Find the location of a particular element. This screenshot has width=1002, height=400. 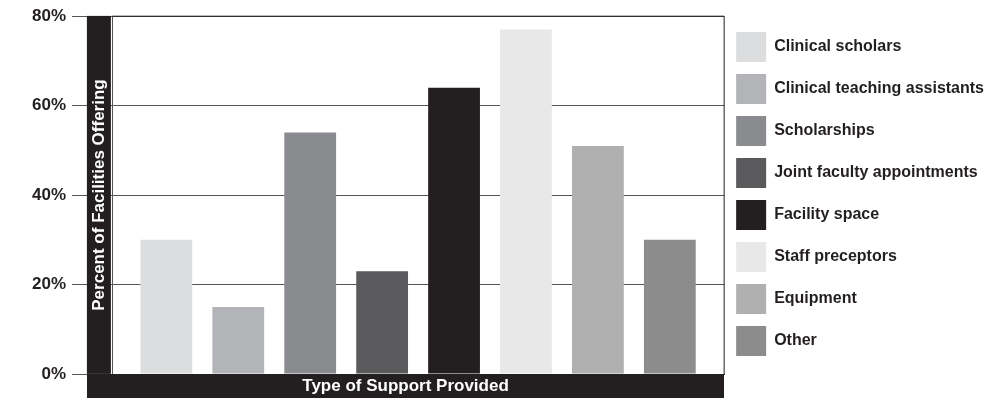

legend-label: Clinical teaching assistants is located at coordinates (879, 88).